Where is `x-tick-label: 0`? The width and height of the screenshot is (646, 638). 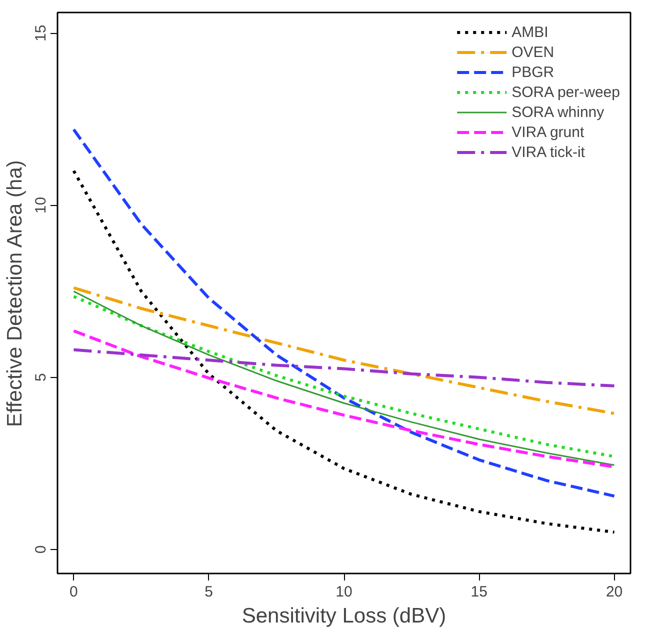
x-tick-label: 0 is located at coordinates (74, 592).